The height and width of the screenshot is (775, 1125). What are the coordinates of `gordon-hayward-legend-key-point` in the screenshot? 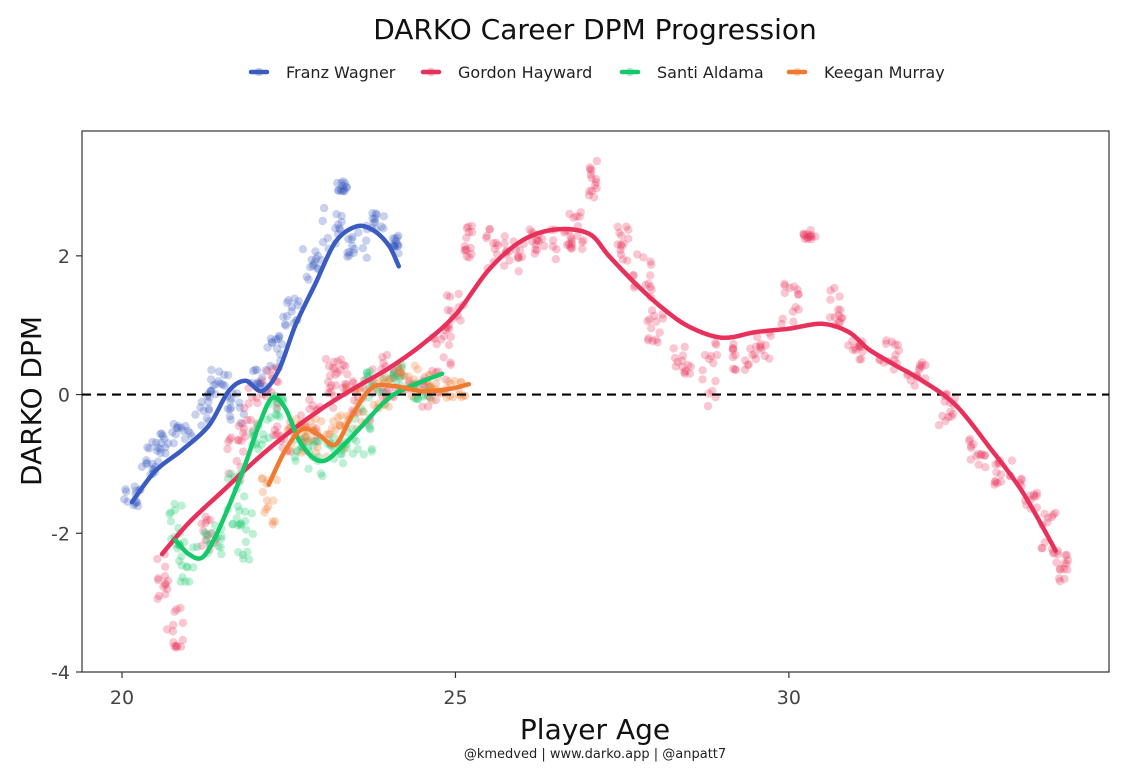 It's located at (431, 72).